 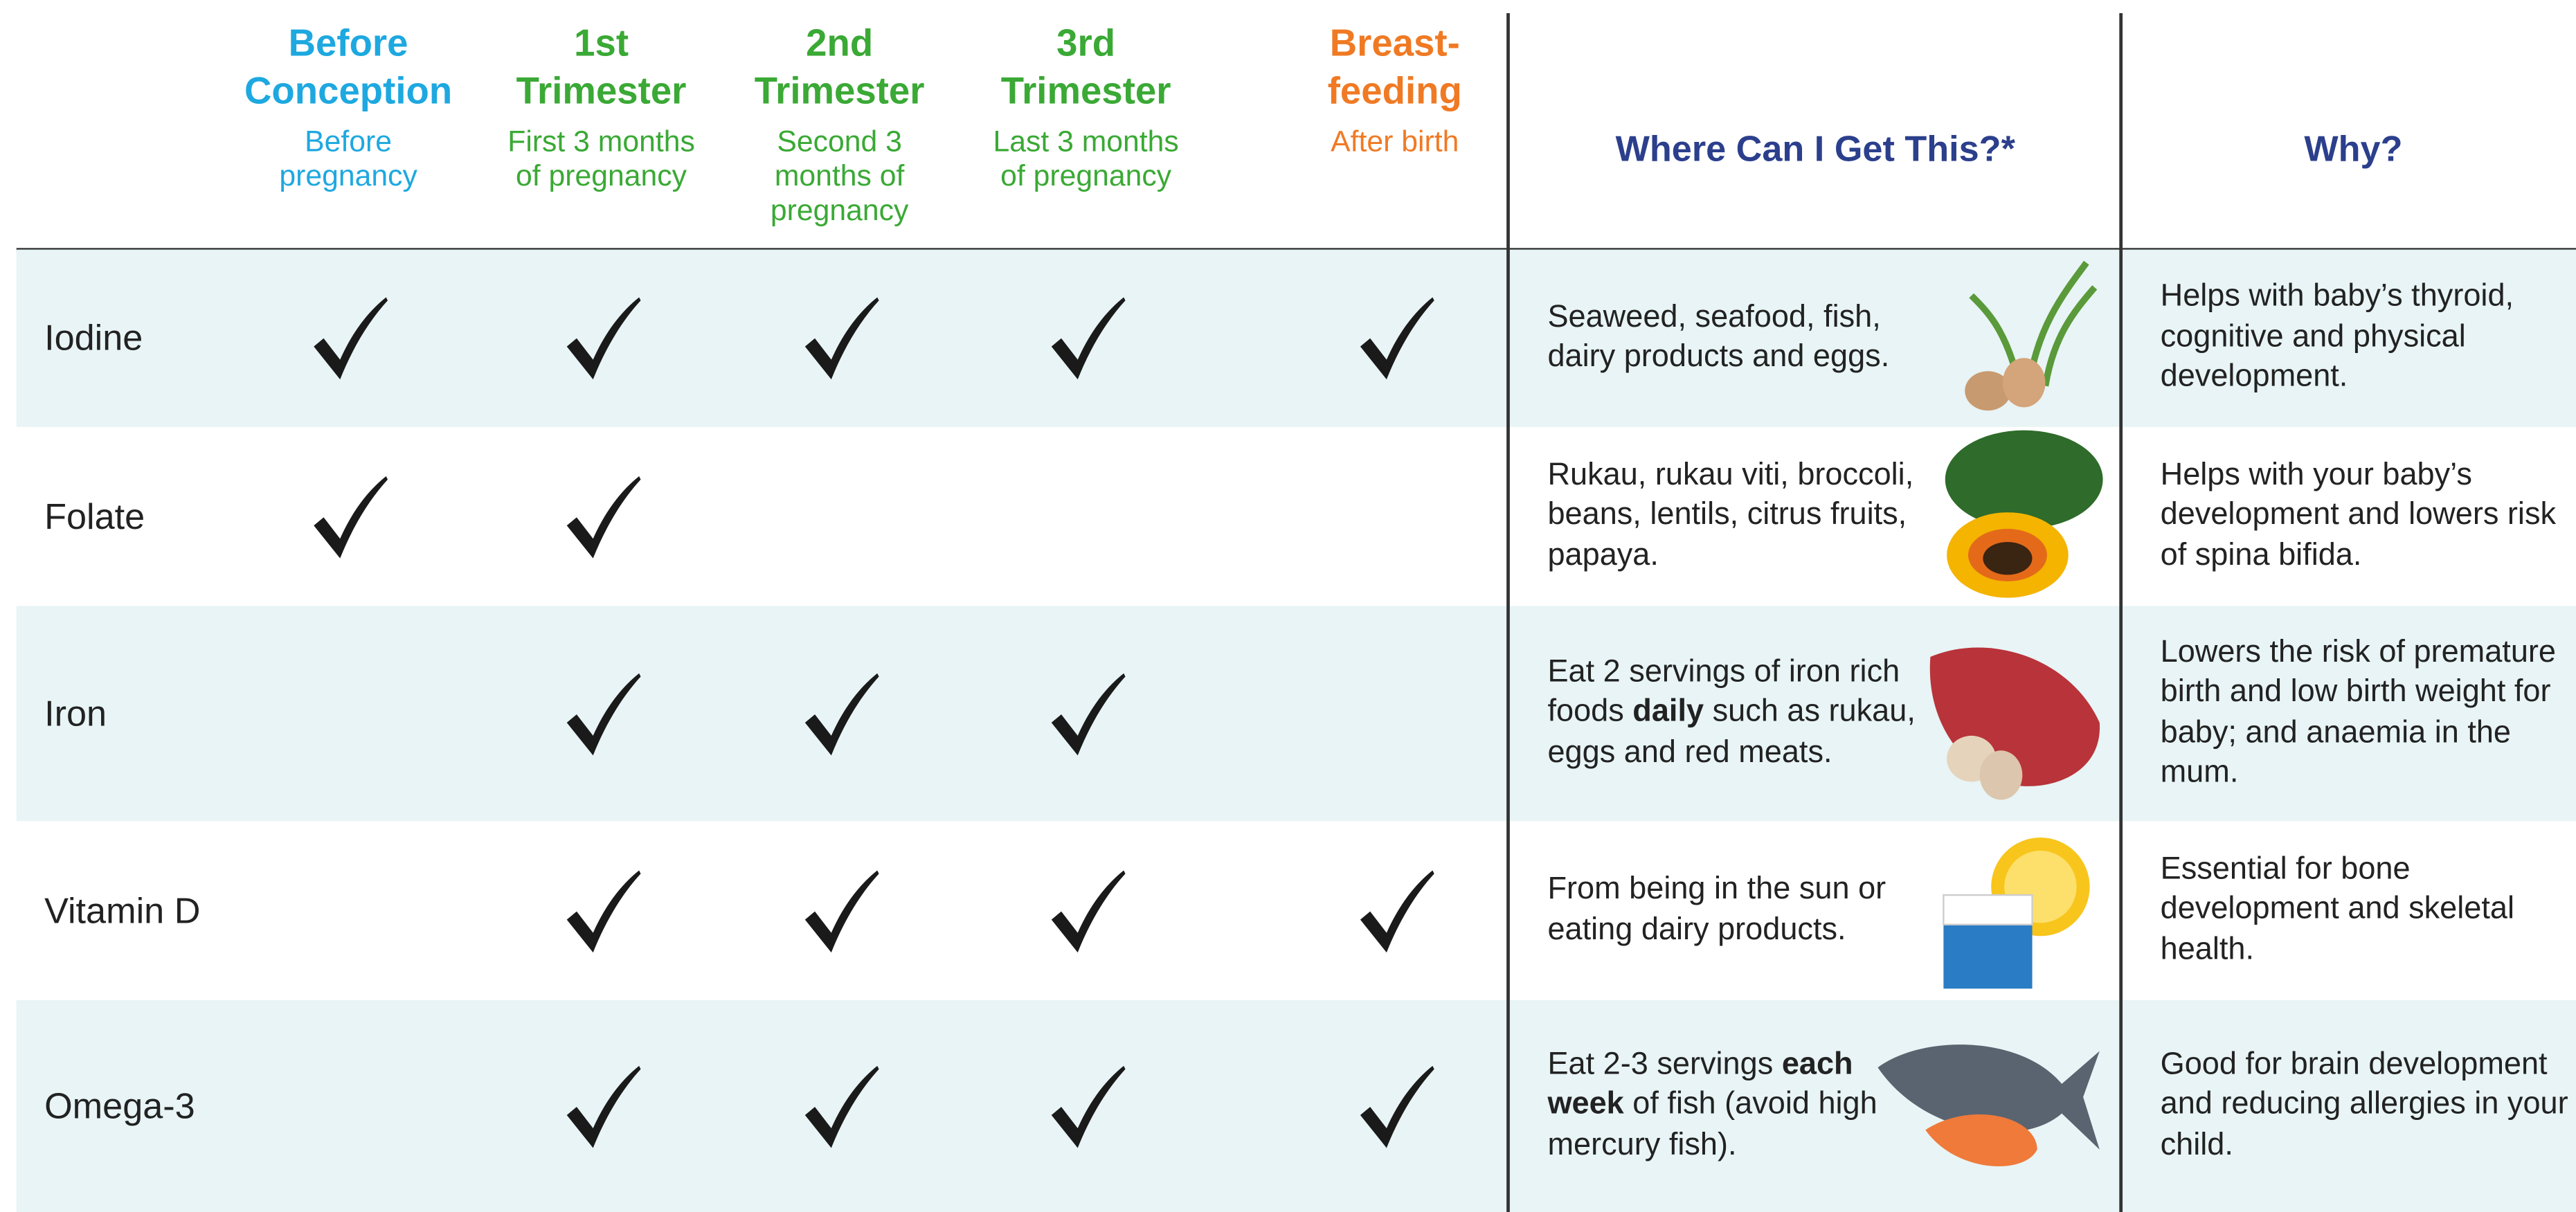 I want to click on nutrient-name: Folate, so click(x=94, y=515).